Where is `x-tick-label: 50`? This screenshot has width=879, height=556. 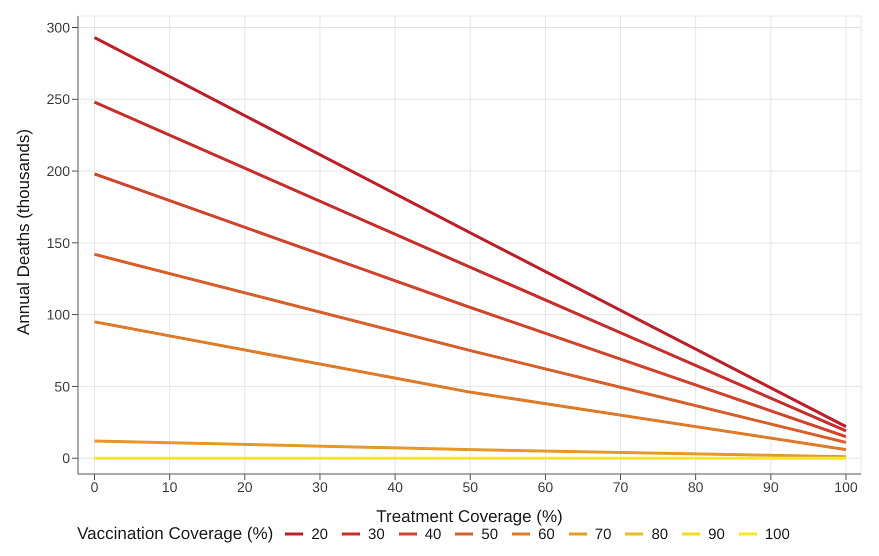
x-tick-label: 50 is located at coordinates (470, 486).